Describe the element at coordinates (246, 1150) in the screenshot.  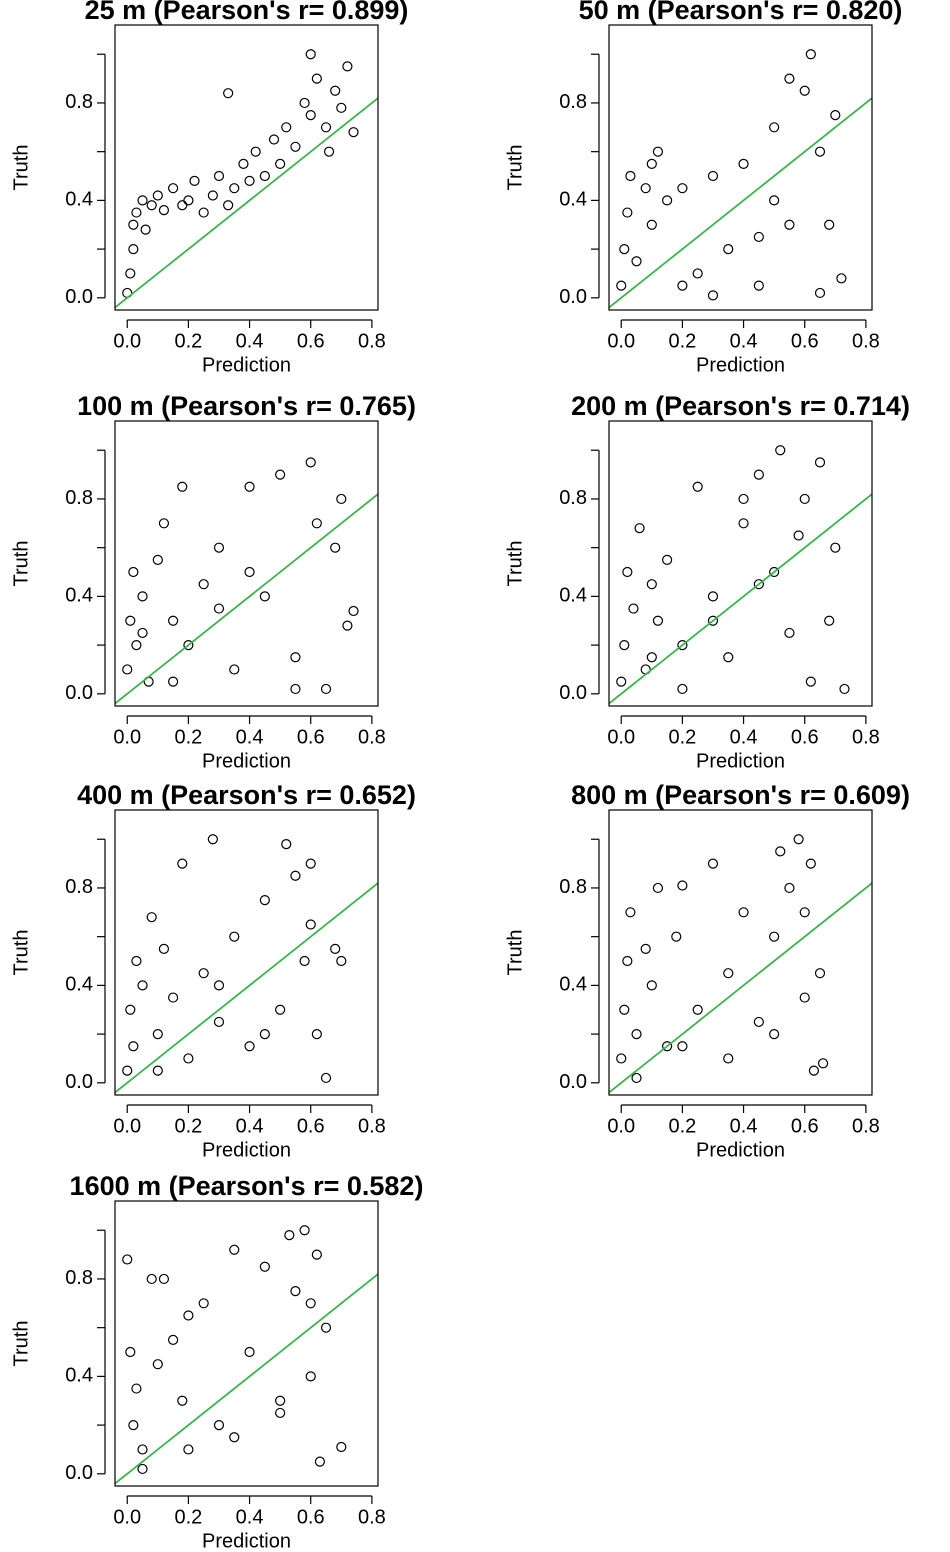
I see `x-axis-label: Prediction` at that location.